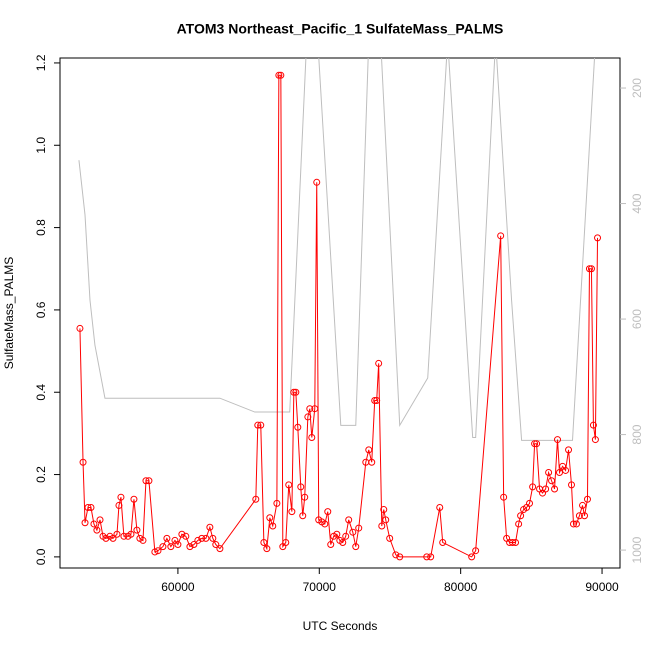  What do you see at coordinates (9, 313) in the screenshot?
I see `y-axis-label: SulfateMass_PALMS` at bounding box center [9, 313].